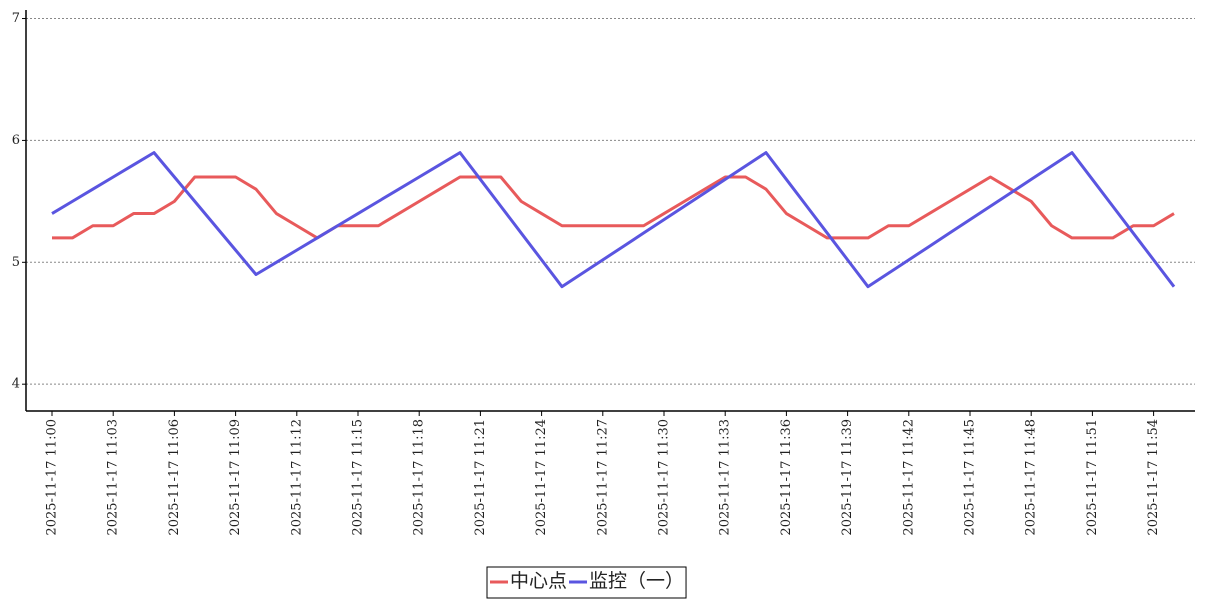 This screenshot has height=600, width=1207. What do you see at coordinates (480, 477) in the screenshot?
I see `x-tick-label: 2025-11-17 11:21` at bounding box center [480, 477].